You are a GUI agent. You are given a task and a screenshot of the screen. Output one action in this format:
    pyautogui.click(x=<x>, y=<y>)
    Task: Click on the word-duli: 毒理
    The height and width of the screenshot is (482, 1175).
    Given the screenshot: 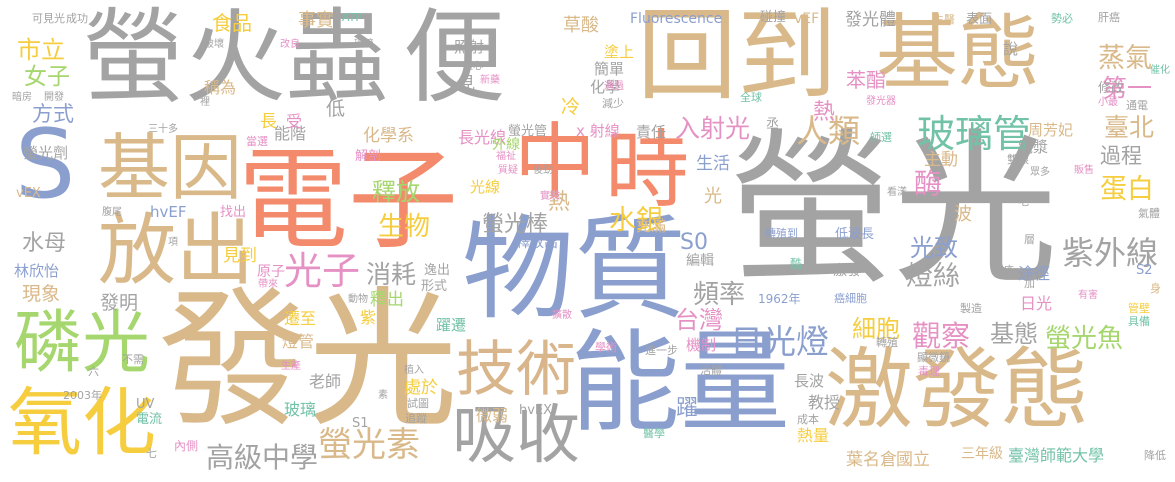 What is the action you would take?
    pyautogui.click(x=929, y=371)
    